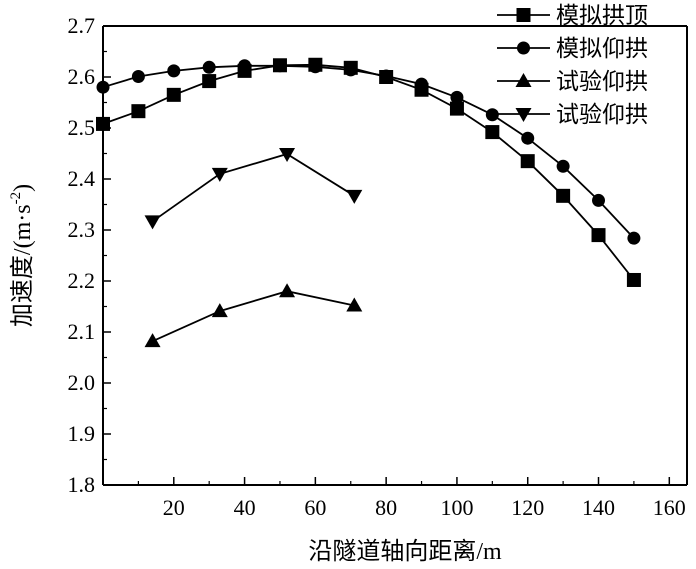 The image size is (696, 569). I want to click on x-tick-label: 80, so click(386, 507).